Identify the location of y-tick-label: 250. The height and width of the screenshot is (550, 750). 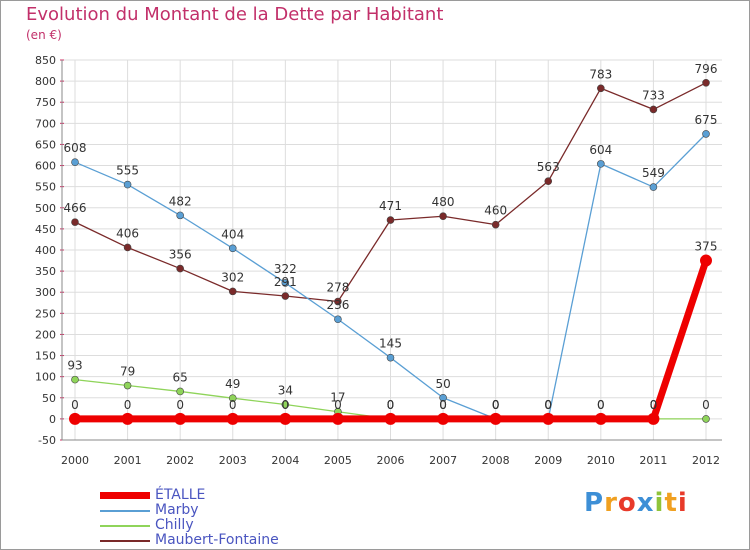
(45, 313).